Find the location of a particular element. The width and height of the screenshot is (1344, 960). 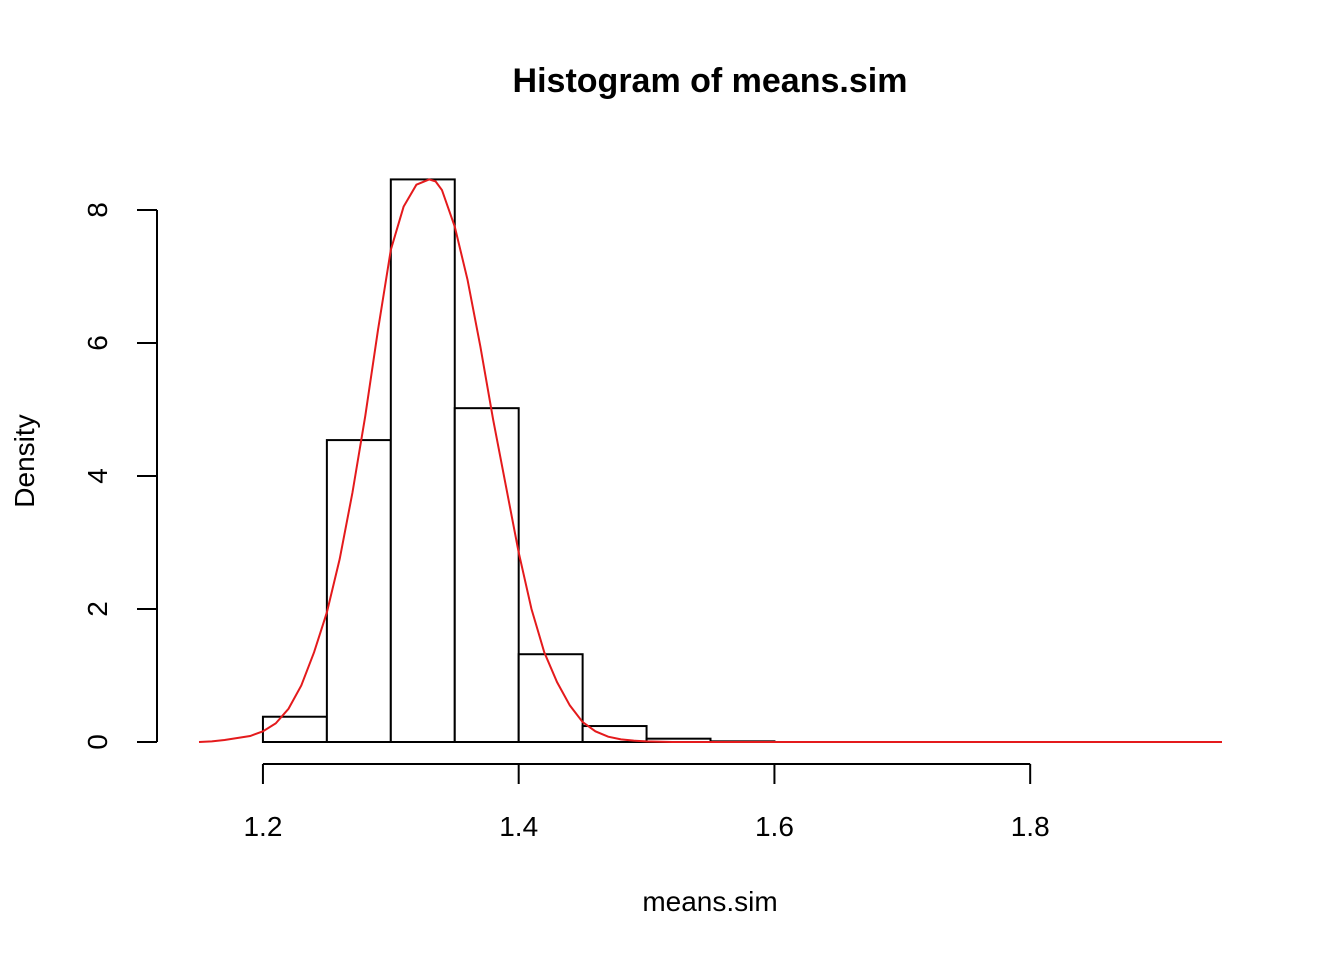

y-tick-label-2: 4 is located at coordinates (97, 476).